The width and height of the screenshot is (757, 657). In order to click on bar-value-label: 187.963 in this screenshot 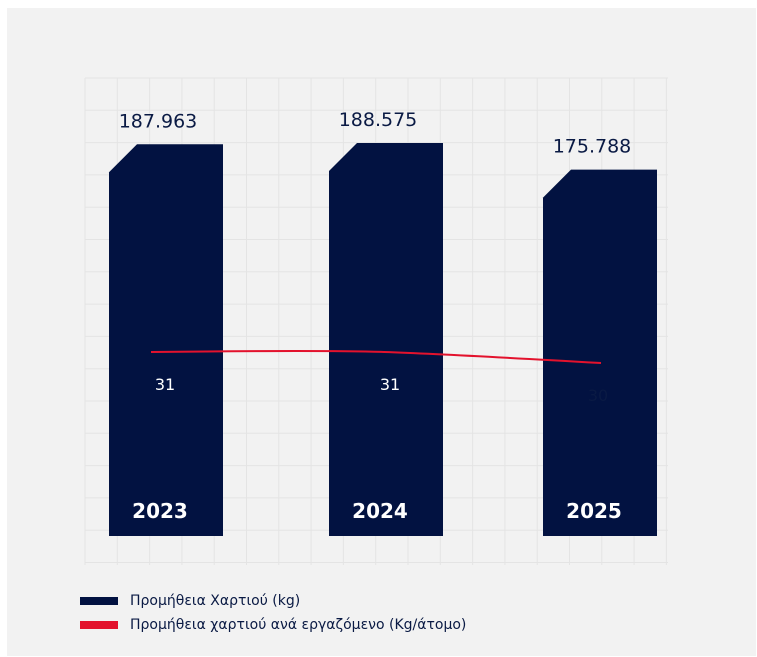, I will do `click(158, 121)`.